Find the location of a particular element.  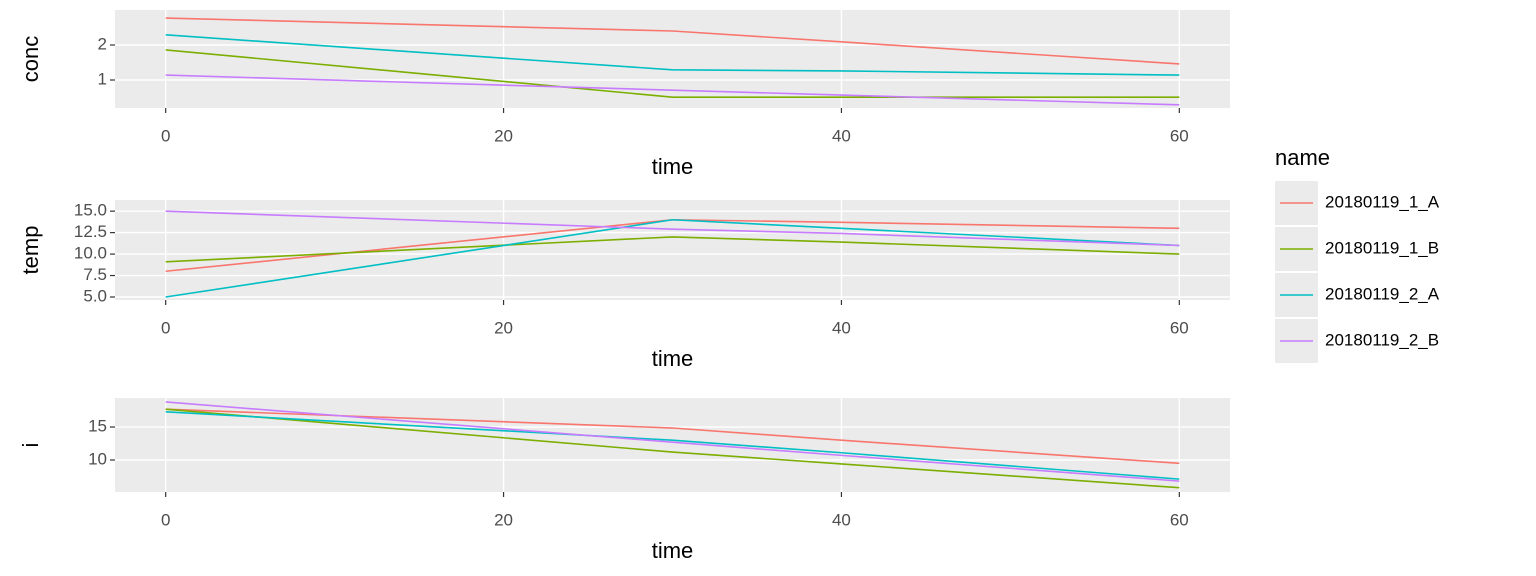

y-tick-label: 2 is located at coordinates (102, 43).